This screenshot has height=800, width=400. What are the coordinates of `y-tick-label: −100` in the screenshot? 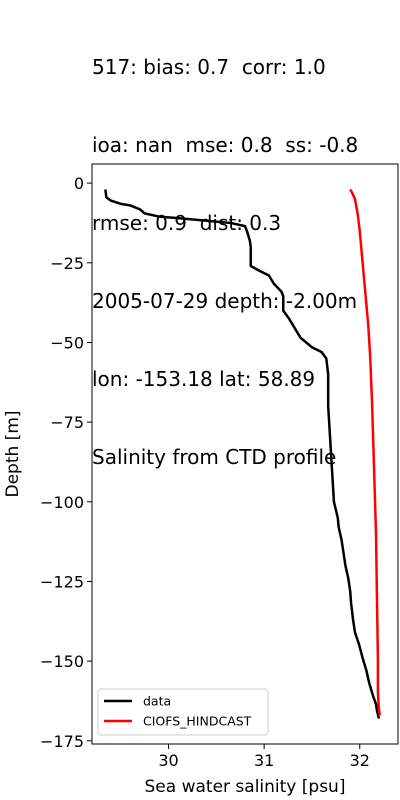 It's located at (62, 502).